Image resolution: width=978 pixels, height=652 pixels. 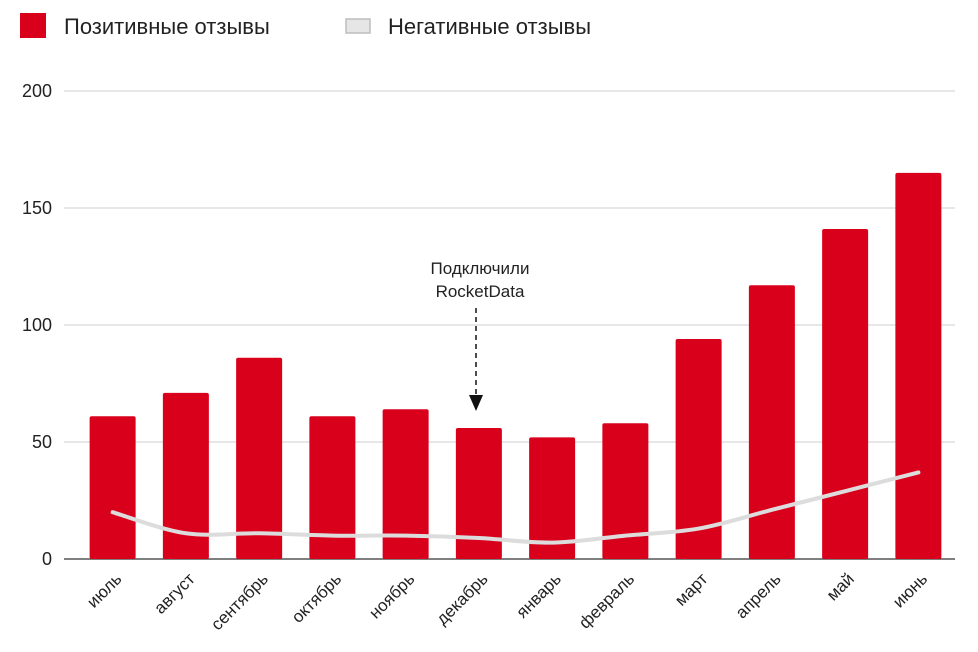 What do you see at coordinates (305, 26) in the screenshot?
I see `legend: Позитивные отзывы Негативные отзывы` at bounding box center [305, 26].